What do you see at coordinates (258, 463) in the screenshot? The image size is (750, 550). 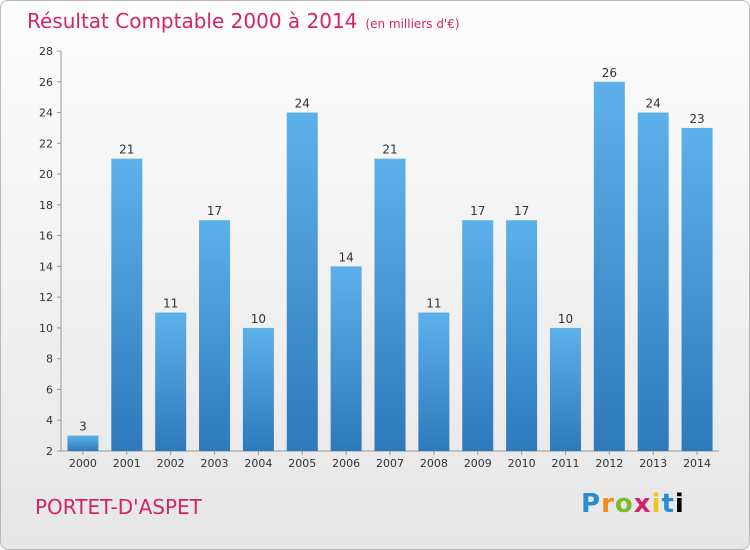 I see `x-tick-label: 2004` at bounding box center [258, 463].